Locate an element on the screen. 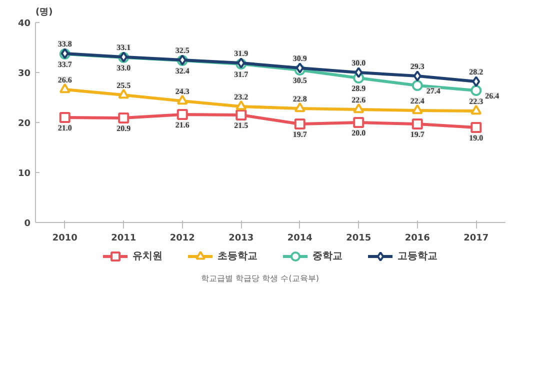 This screenshot has width=551, height=375. data-label: 22.4 is located at coordinates (417, 101).